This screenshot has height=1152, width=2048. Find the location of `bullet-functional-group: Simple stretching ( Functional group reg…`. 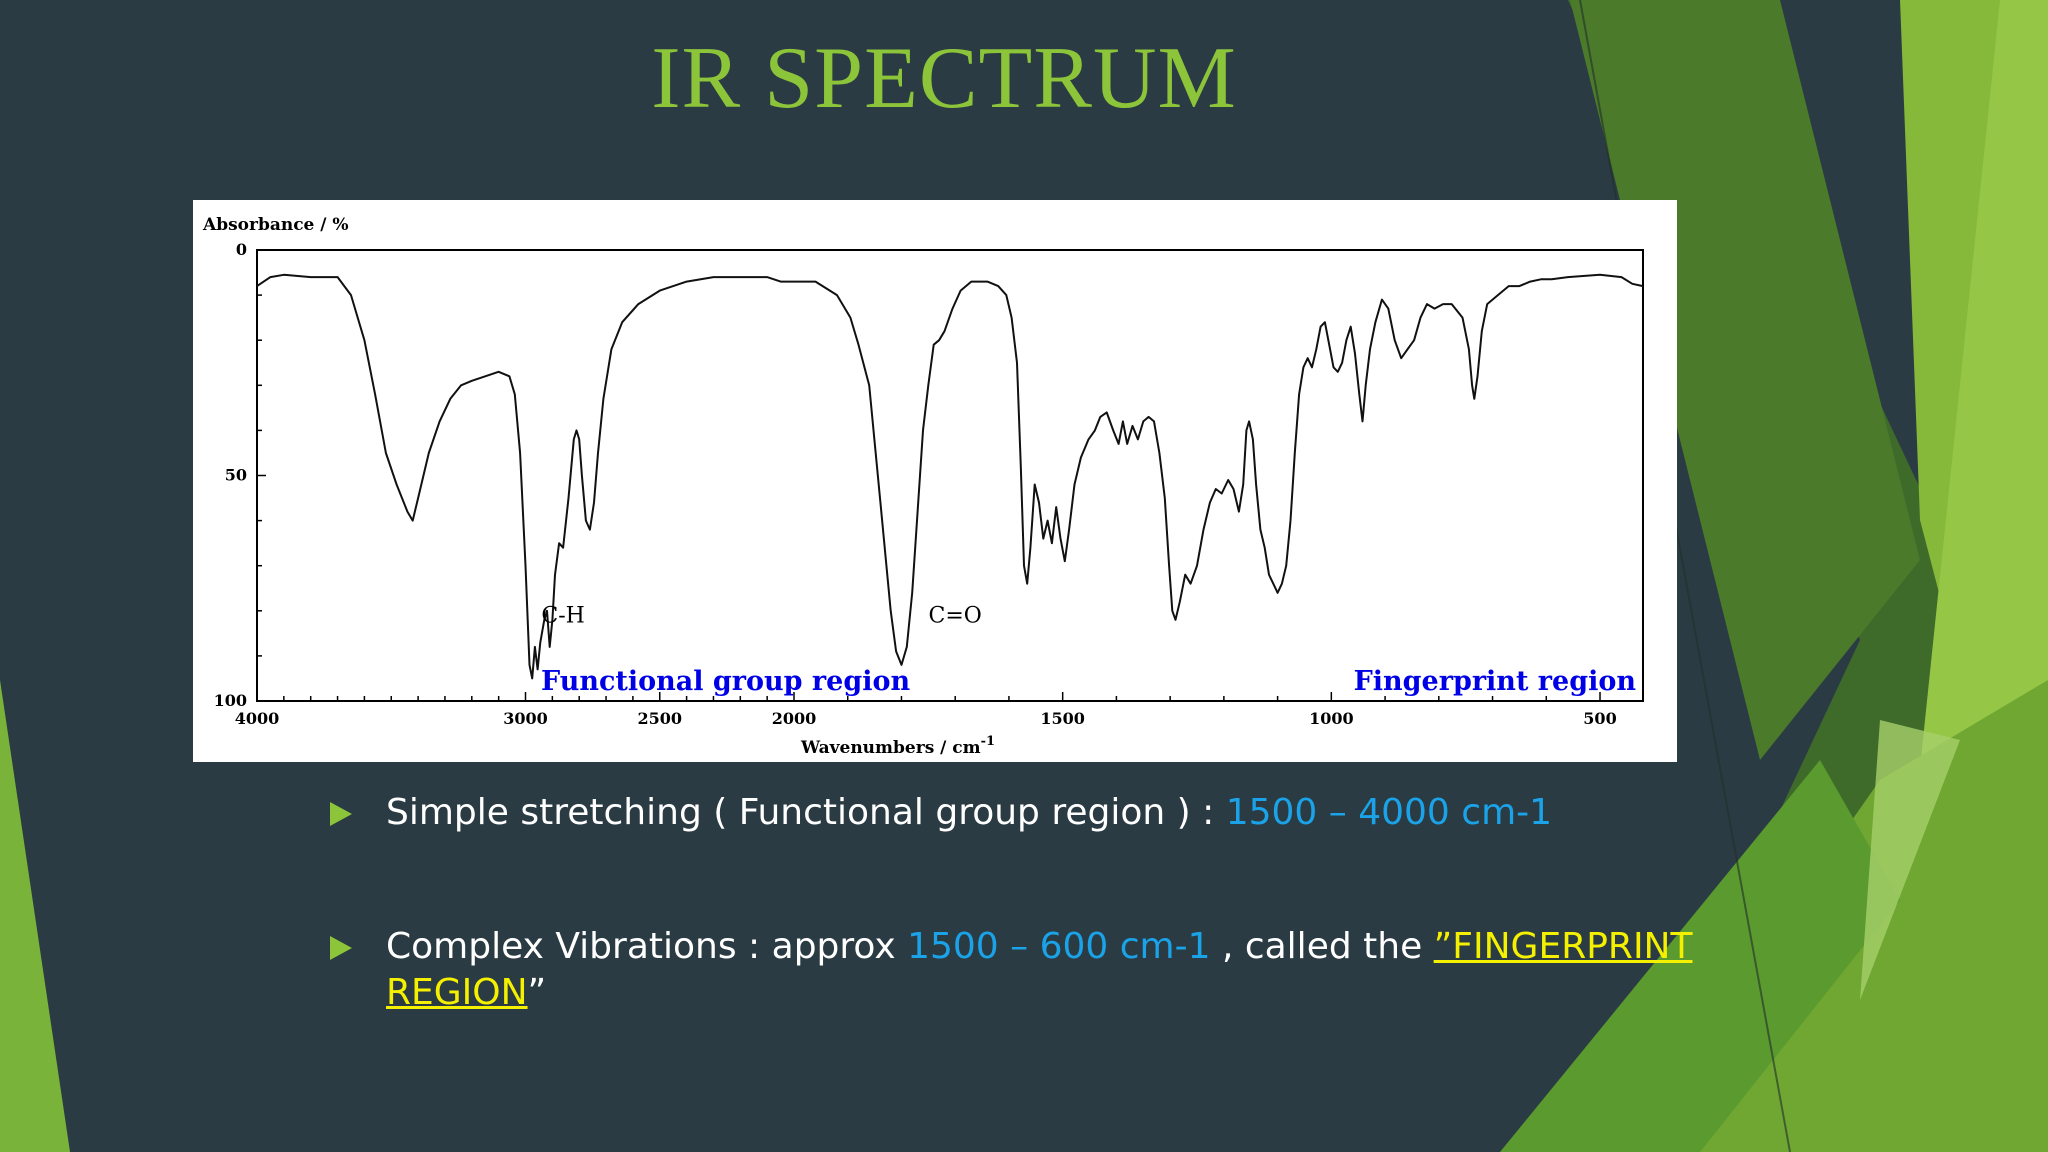

bullet-functional-group: Simple stretching ( Functional group reg… is located at coordinates (1030, 813).